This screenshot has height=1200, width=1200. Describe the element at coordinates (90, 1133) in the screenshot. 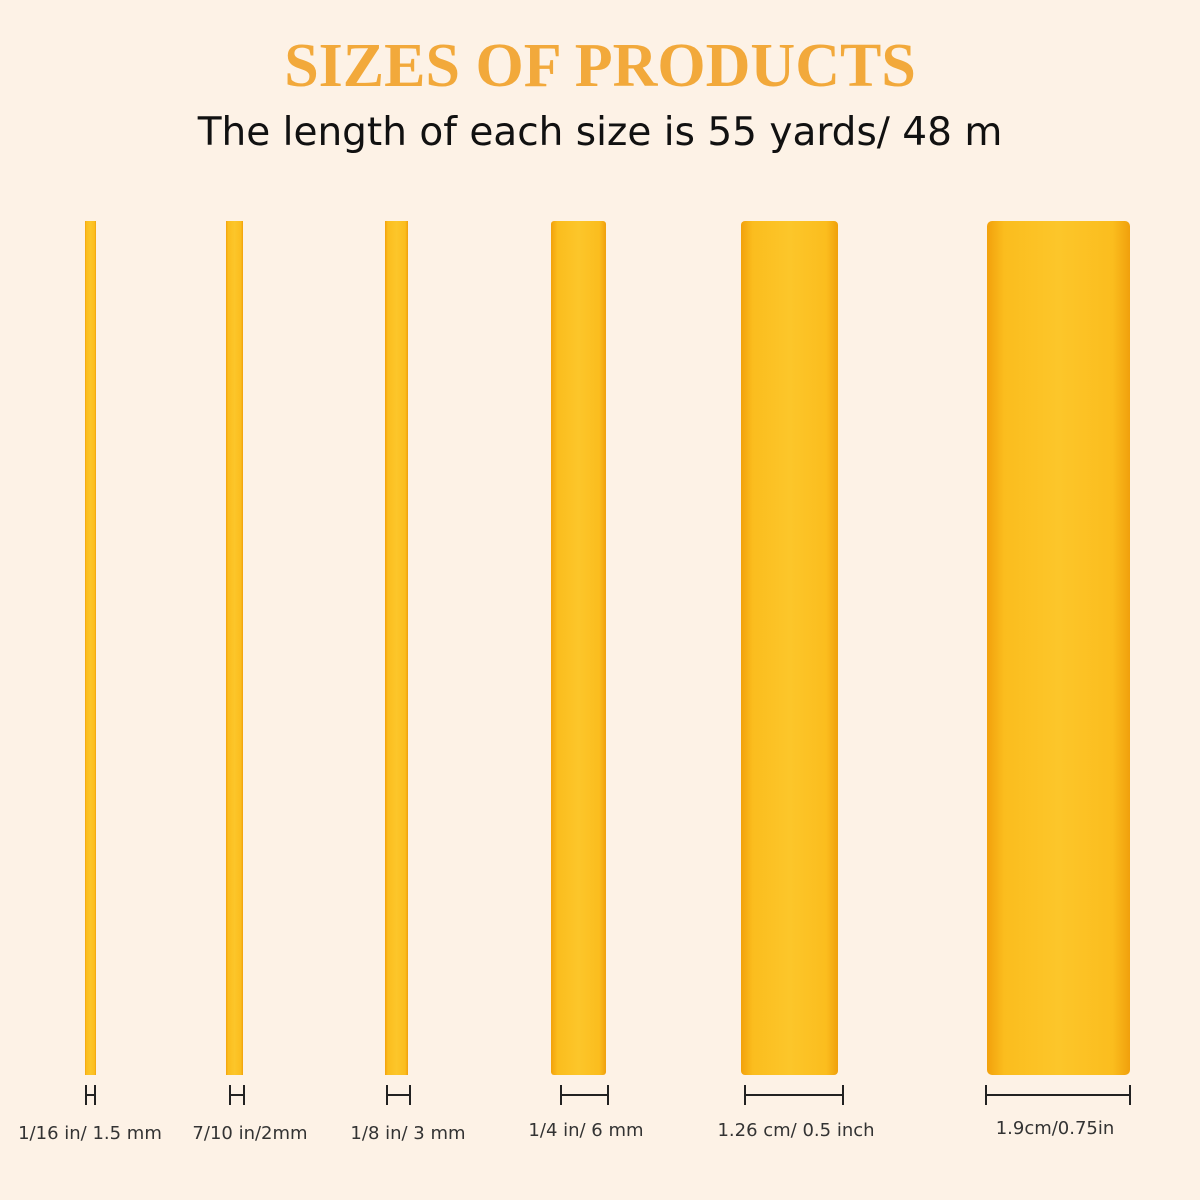

I see `size-label: 1/16 in/ 1.5 mm` at that location.